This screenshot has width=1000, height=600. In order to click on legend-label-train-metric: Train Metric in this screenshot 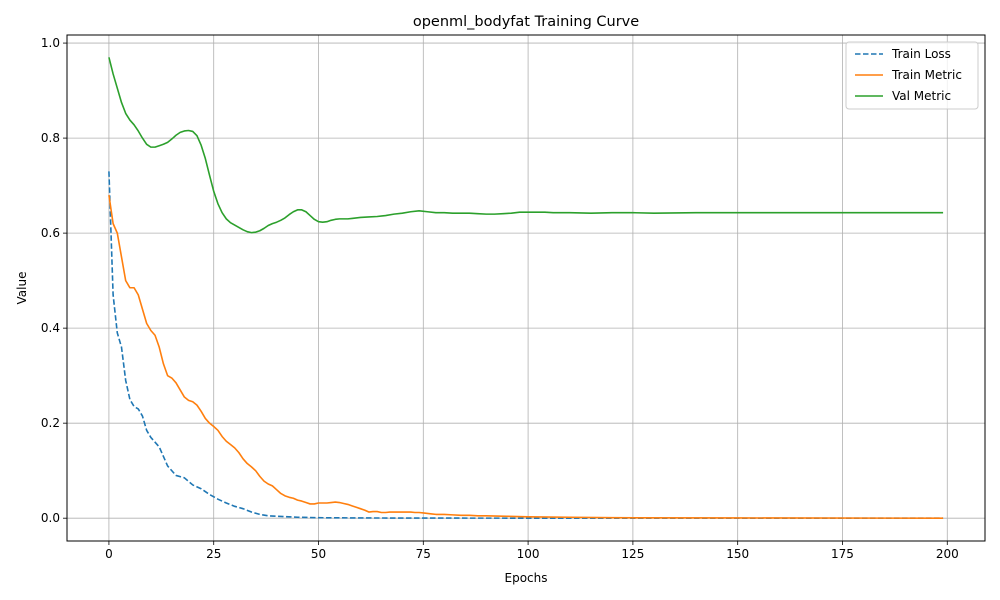, I will do `click(926, 75)`.